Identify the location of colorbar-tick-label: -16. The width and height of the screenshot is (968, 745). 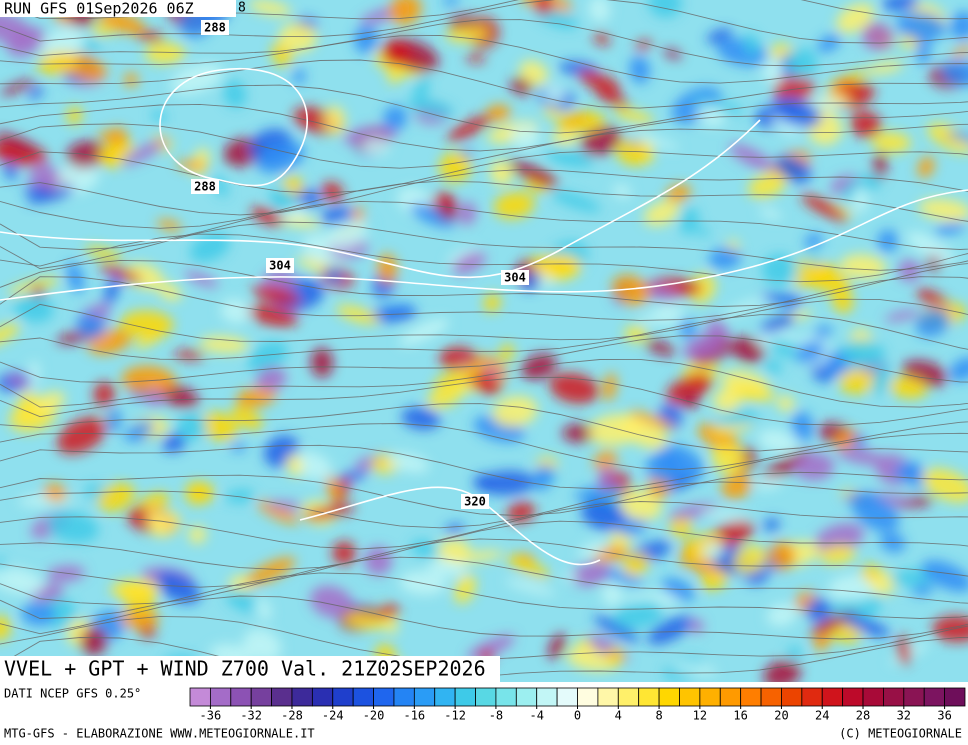
(414, 716).